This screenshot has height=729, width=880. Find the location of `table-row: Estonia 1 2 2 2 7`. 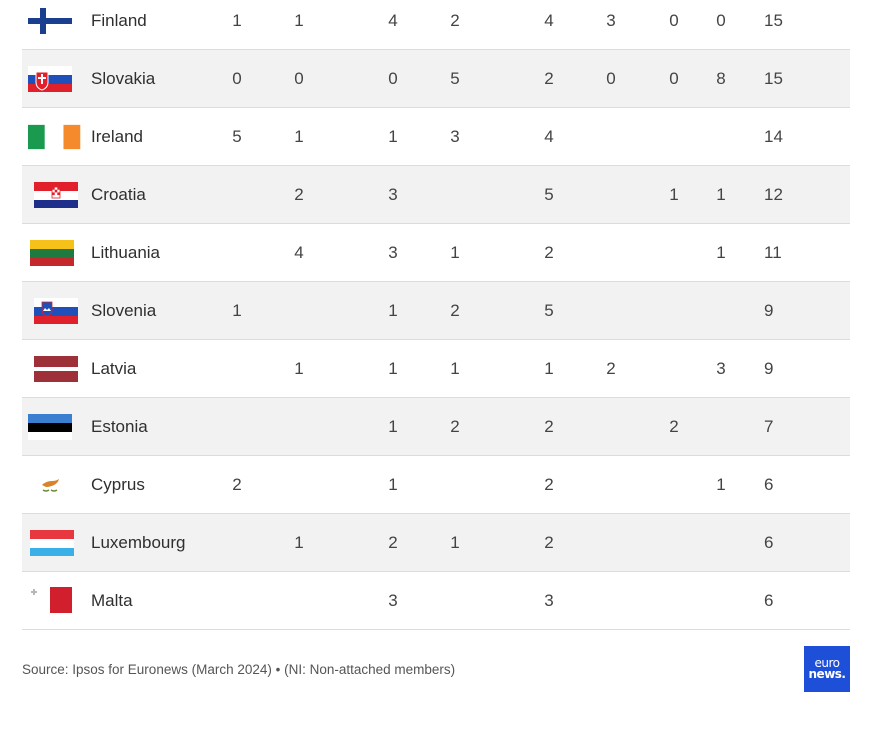

table-row: Estonia 1 2 2 2 7 is located at coordinates (436, 427).